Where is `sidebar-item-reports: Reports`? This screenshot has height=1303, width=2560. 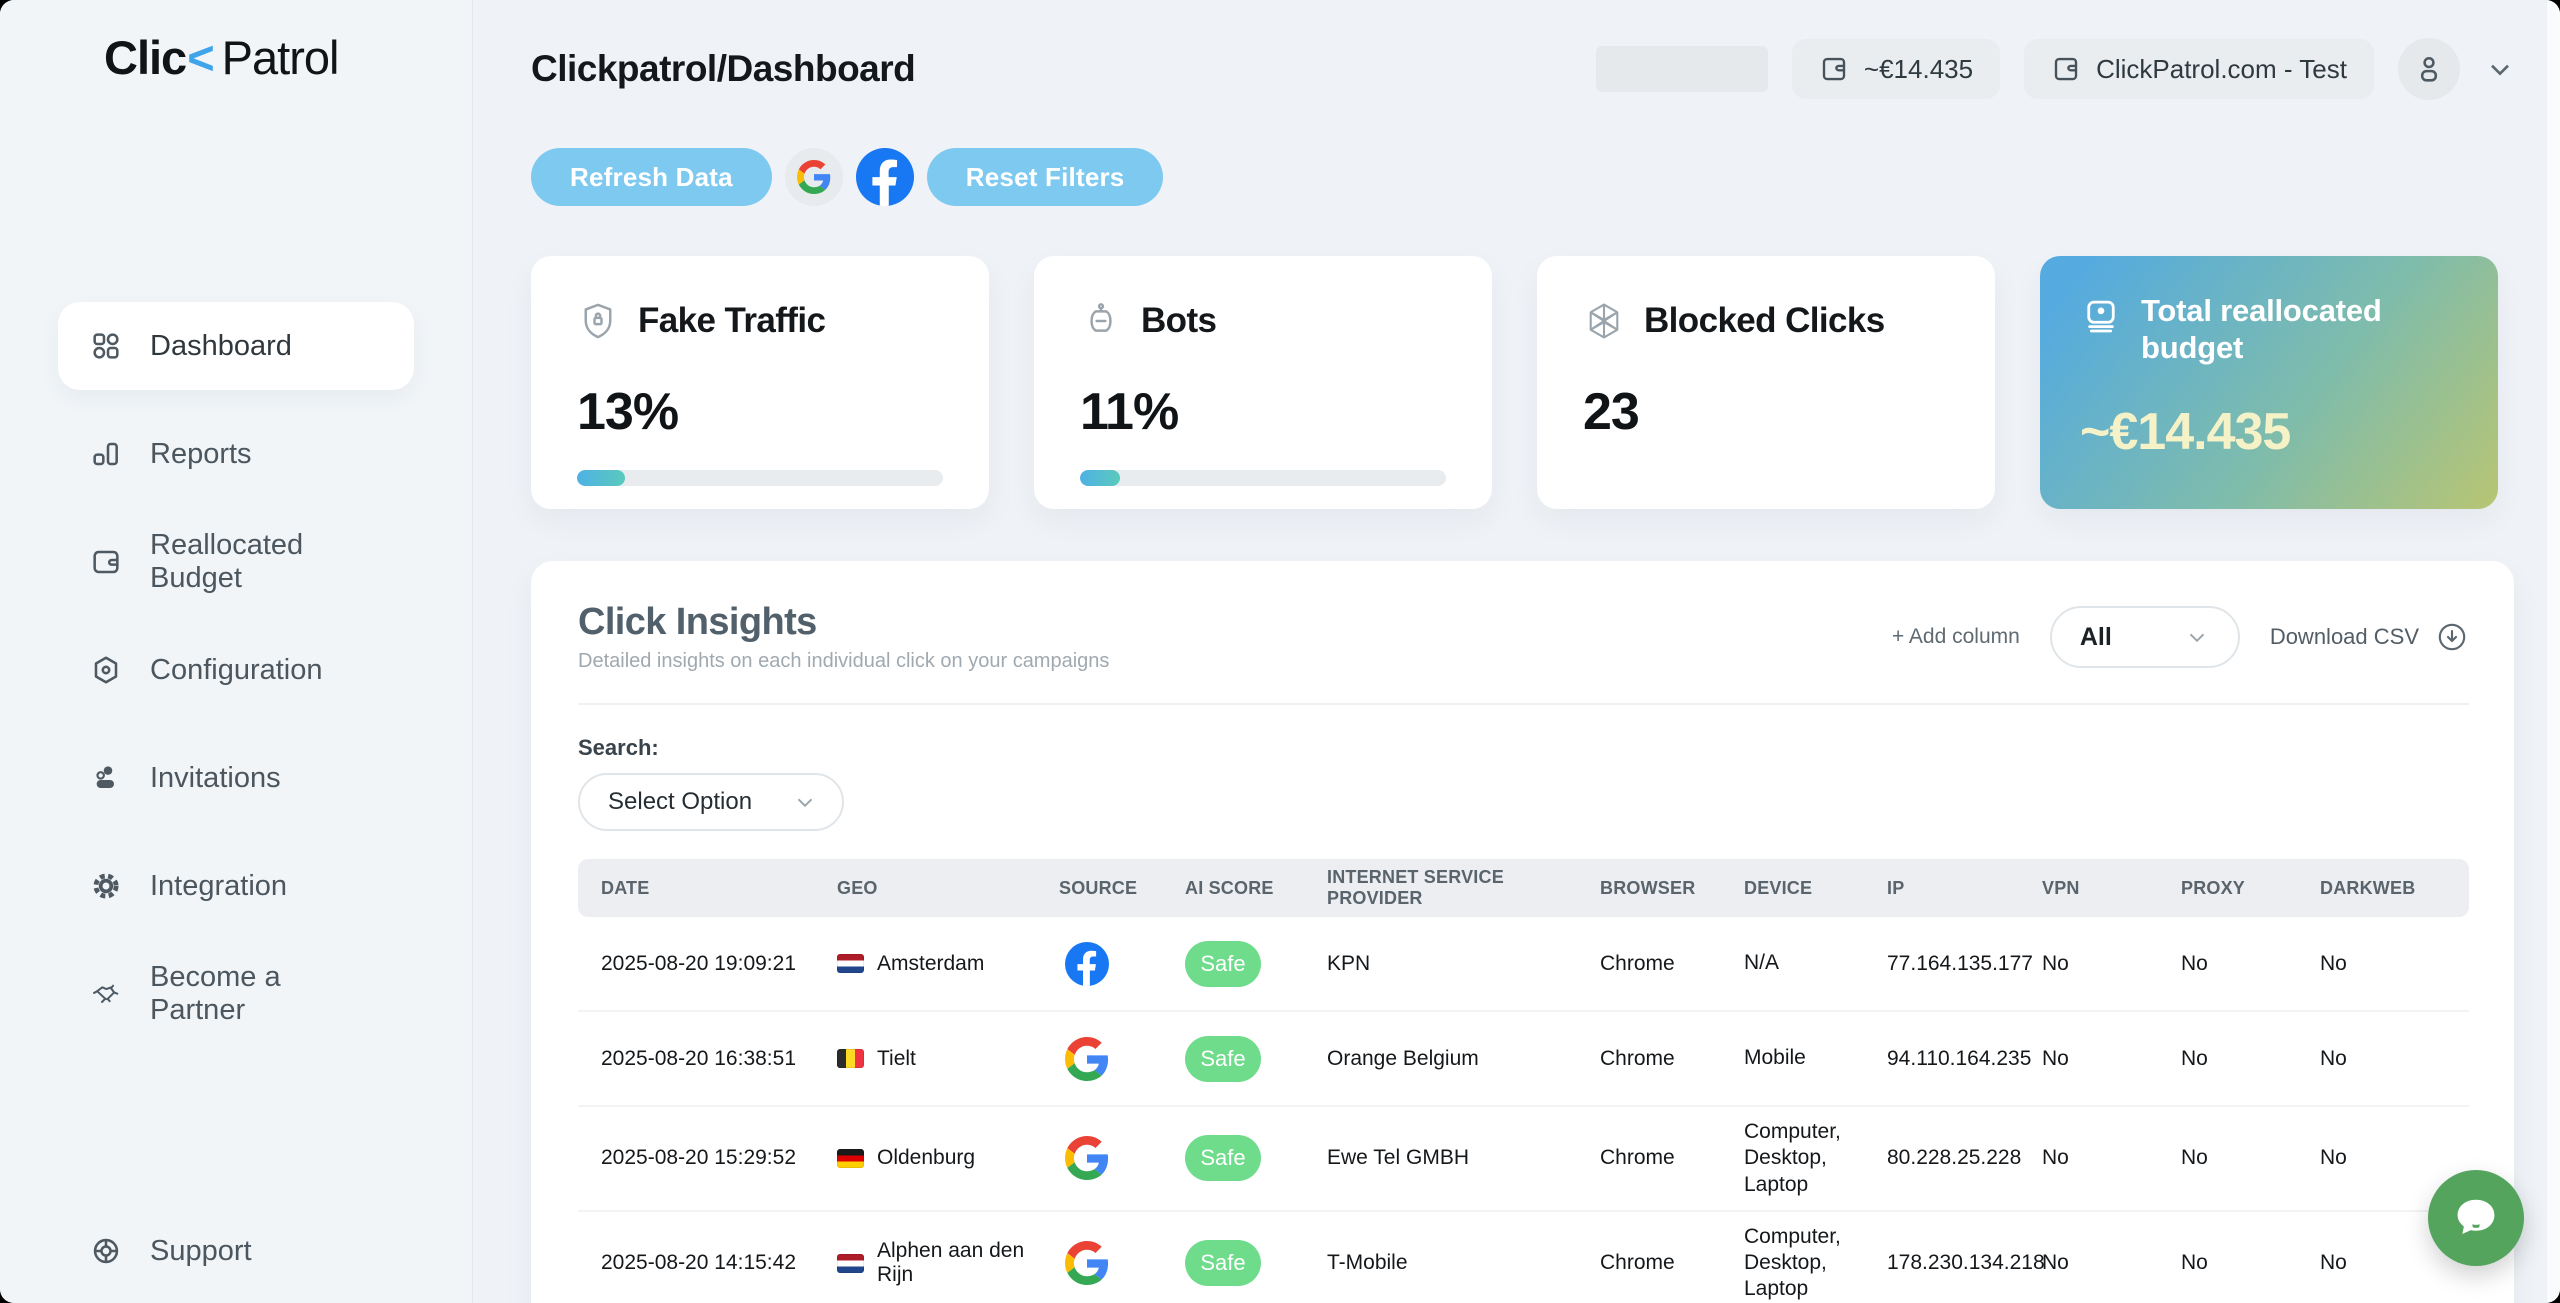 sidebar-item-reports: Reports is located at coordinates (236, 454).